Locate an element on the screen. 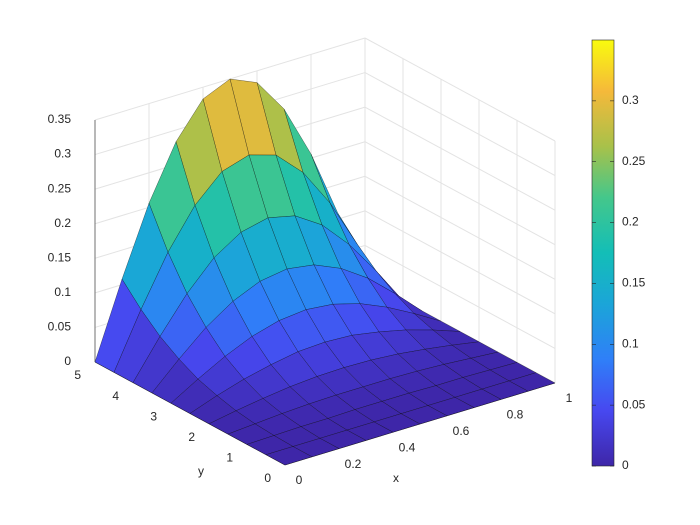 The height and width of the screenshot is (525, 700). axis-labels: x y is located at coordinates (298, 474).